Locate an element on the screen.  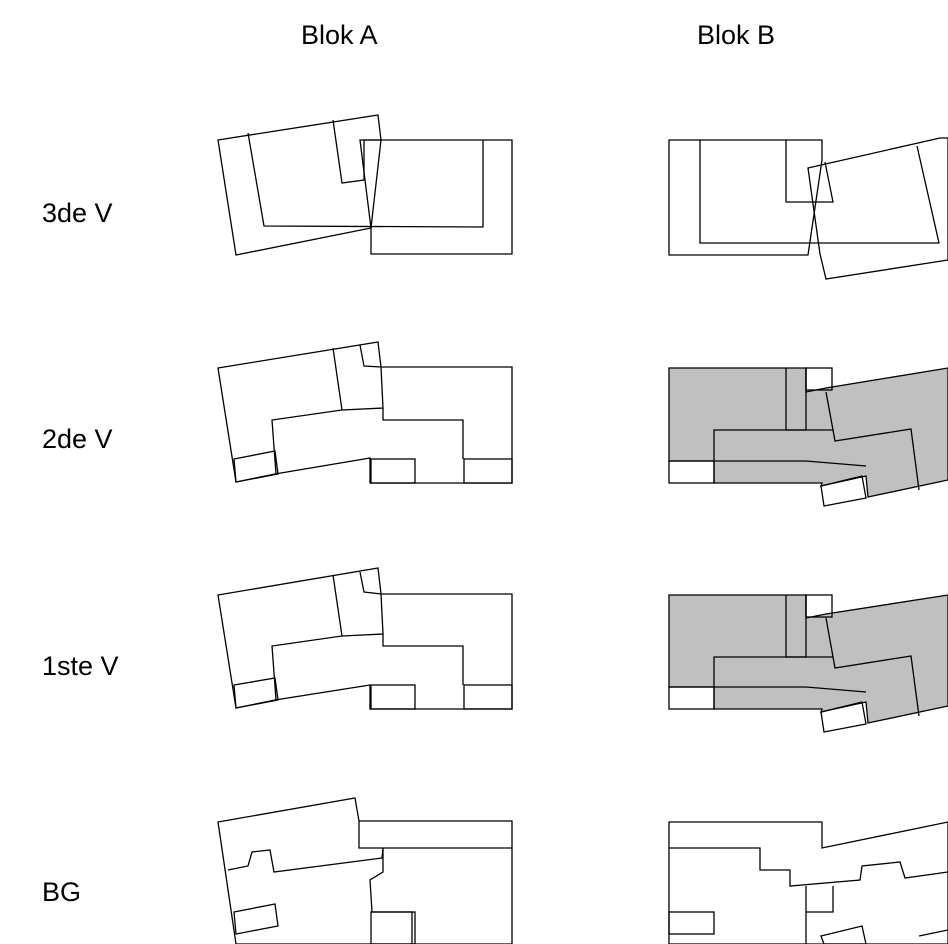
plan-block-b-second-floor is located at coordinates (808, 437).